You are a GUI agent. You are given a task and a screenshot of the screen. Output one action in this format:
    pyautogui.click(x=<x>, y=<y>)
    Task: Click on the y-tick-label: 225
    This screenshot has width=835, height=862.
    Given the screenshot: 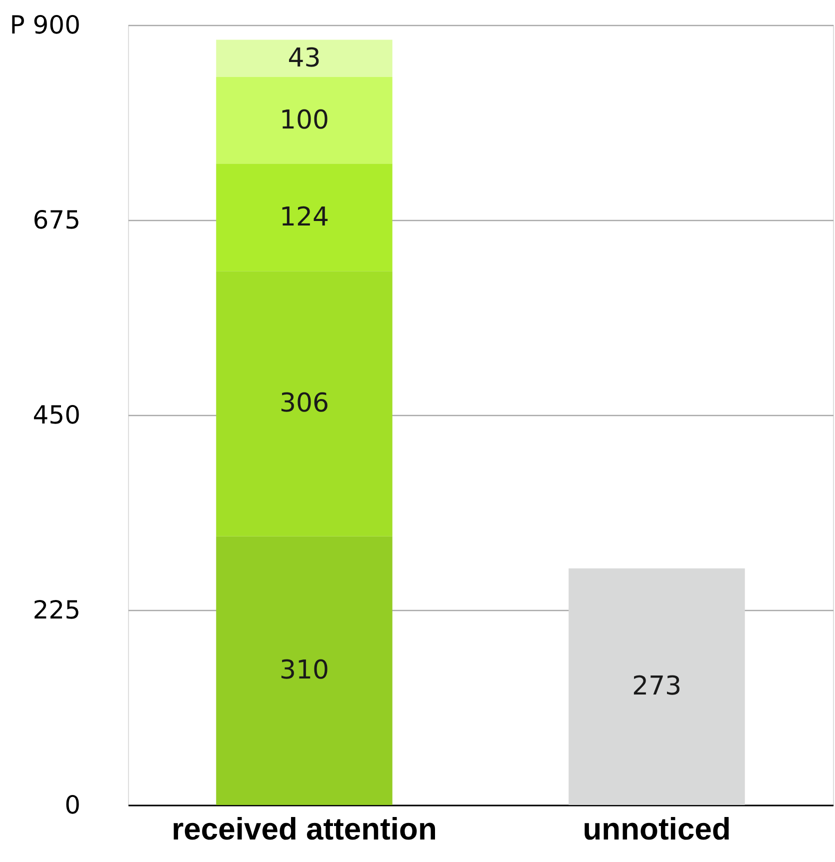 What is the action you would take?
    pyautogui.click(x=56, y=610)
    